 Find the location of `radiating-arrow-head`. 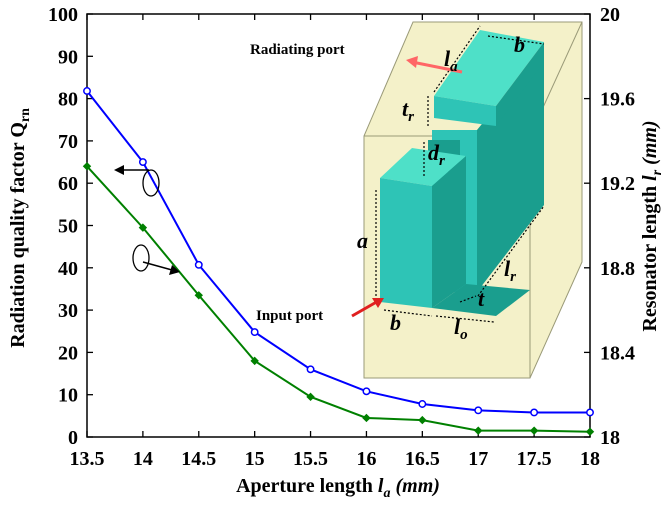

radiating-arrow-head is located at coordinates (412, 62).